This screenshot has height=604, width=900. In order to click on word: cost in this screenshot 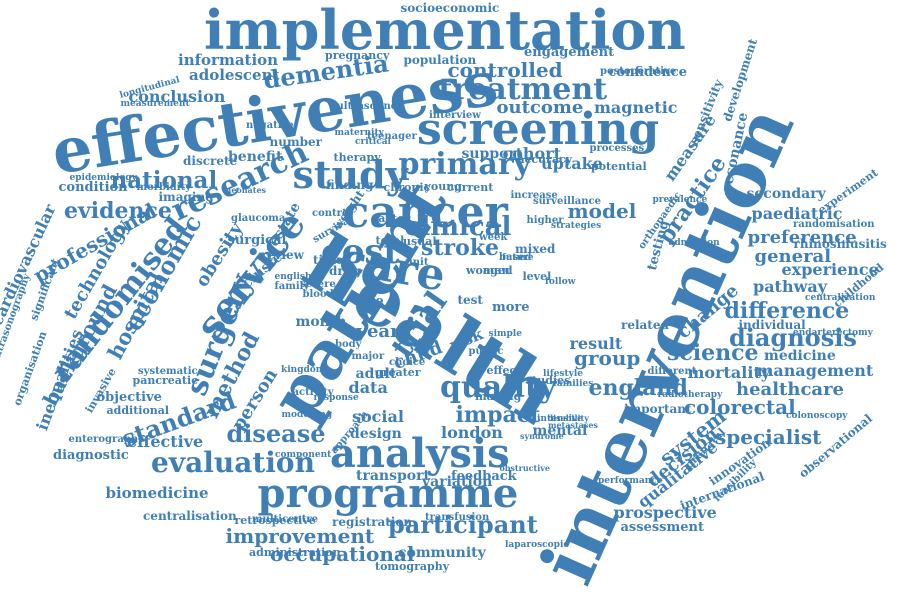, I will do `click(360, 252)`.